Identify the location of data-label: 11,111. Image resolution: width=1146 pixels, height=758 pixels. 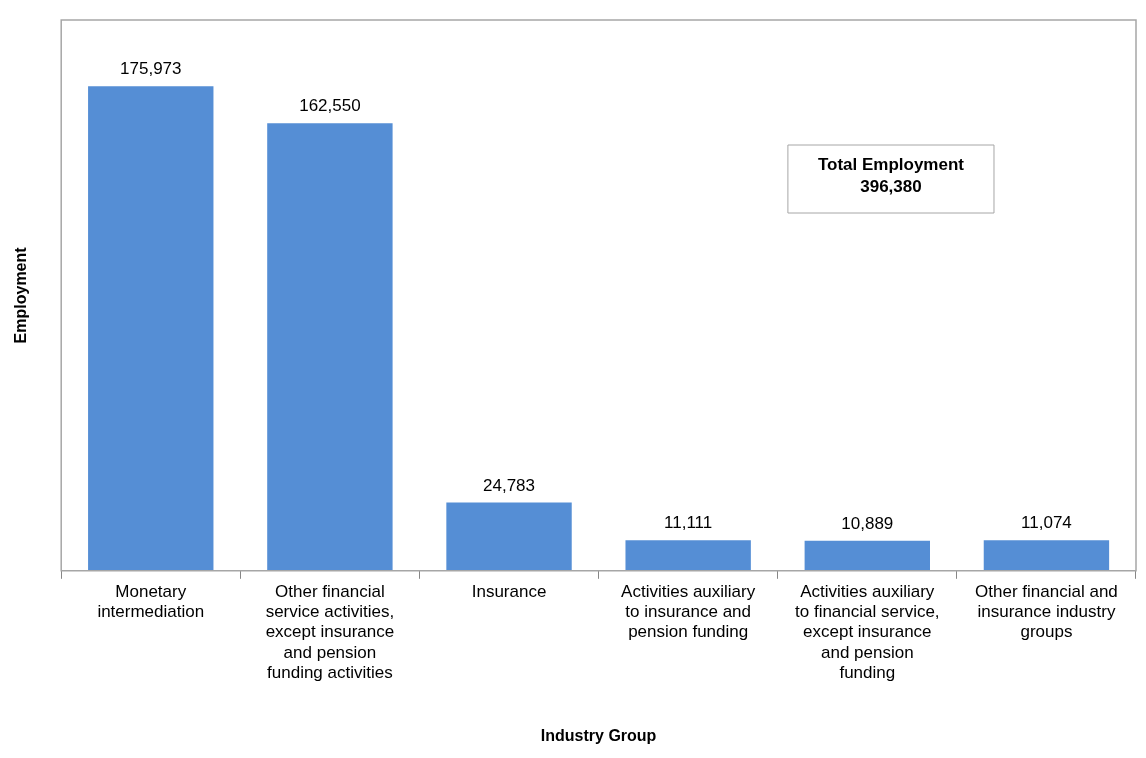
(688, 523).